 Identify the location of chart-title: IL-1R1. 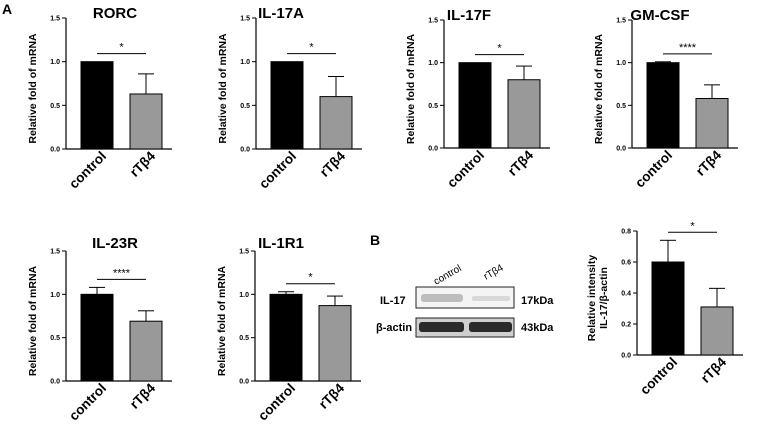
(281, 243).